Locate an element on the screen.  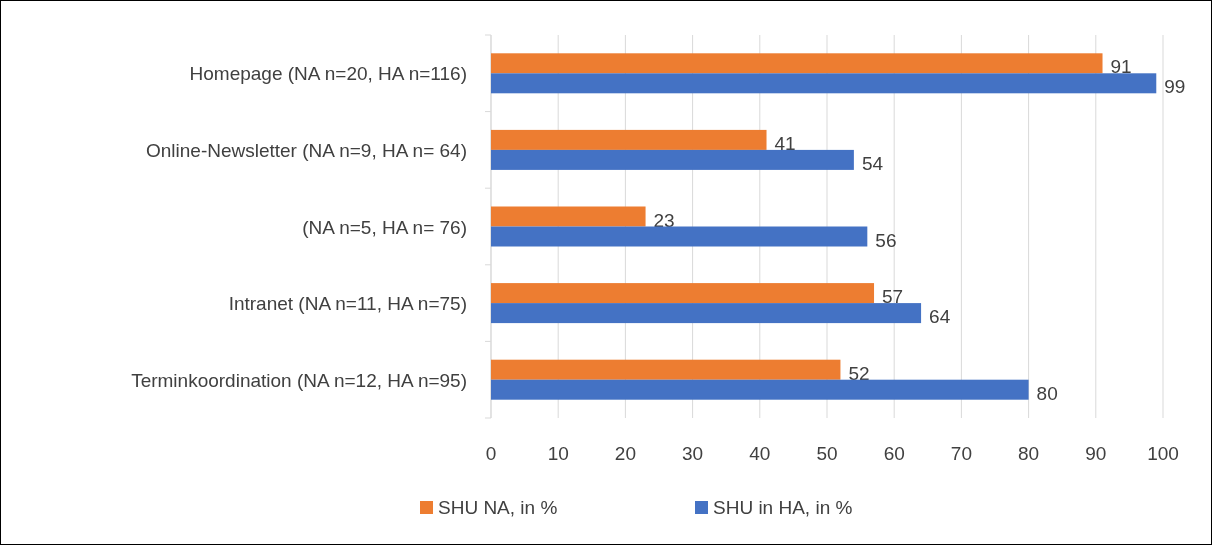
data-label: 56 is located at coordinates (886, 240).